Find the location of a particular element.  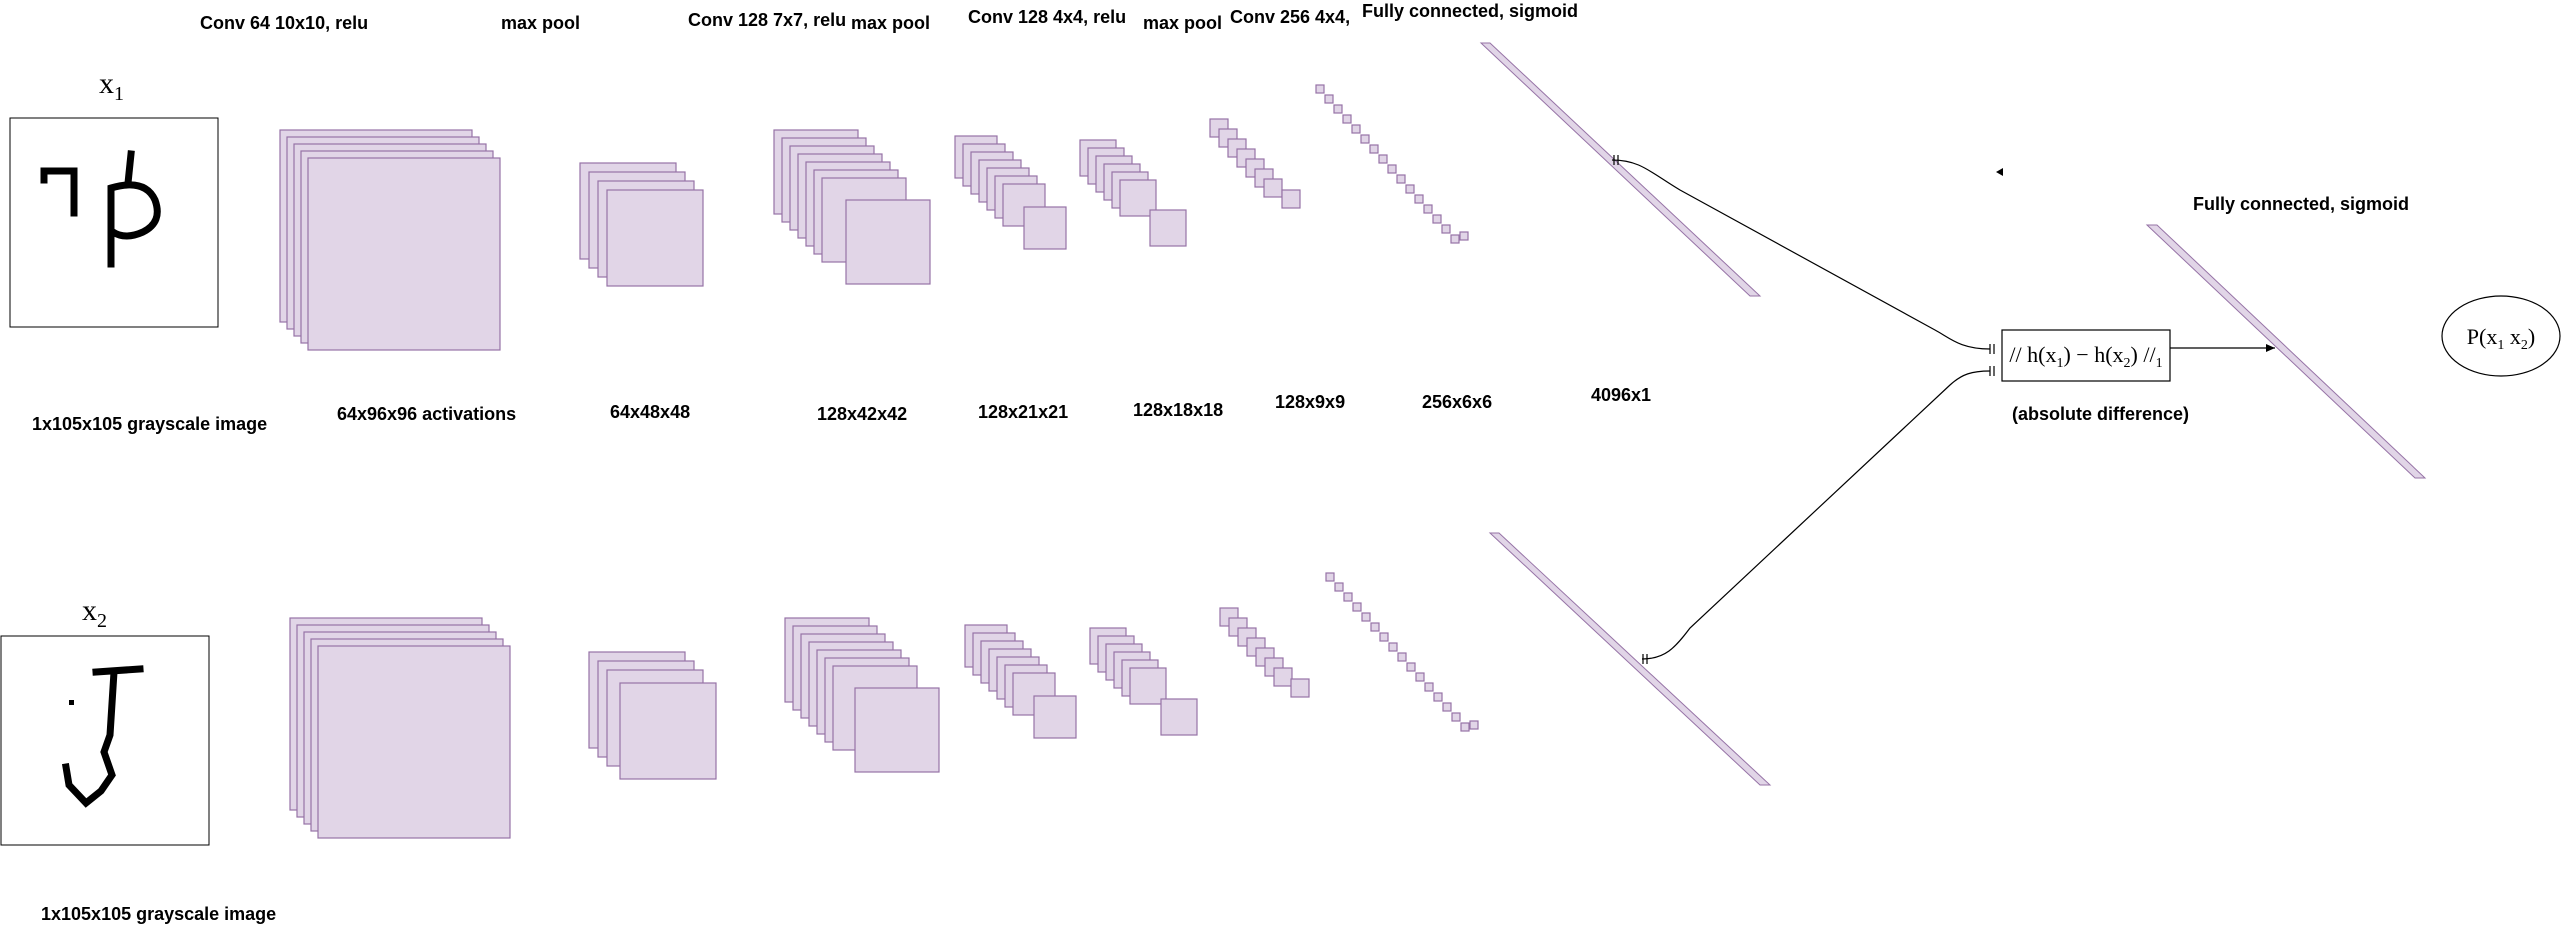

connector-top-endmarks is located at coordinates (1804, 254).